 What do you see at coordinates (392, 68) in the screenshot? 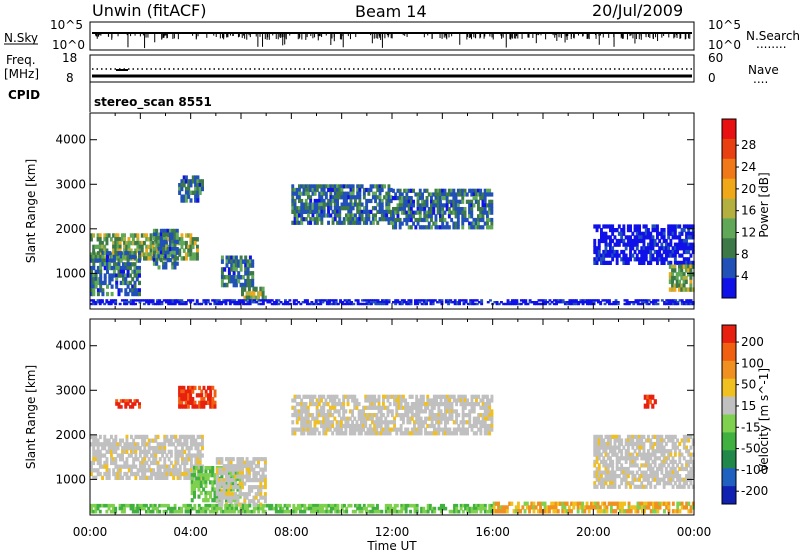
I see `freq-panel-frame` at bounding box center [392, 68].